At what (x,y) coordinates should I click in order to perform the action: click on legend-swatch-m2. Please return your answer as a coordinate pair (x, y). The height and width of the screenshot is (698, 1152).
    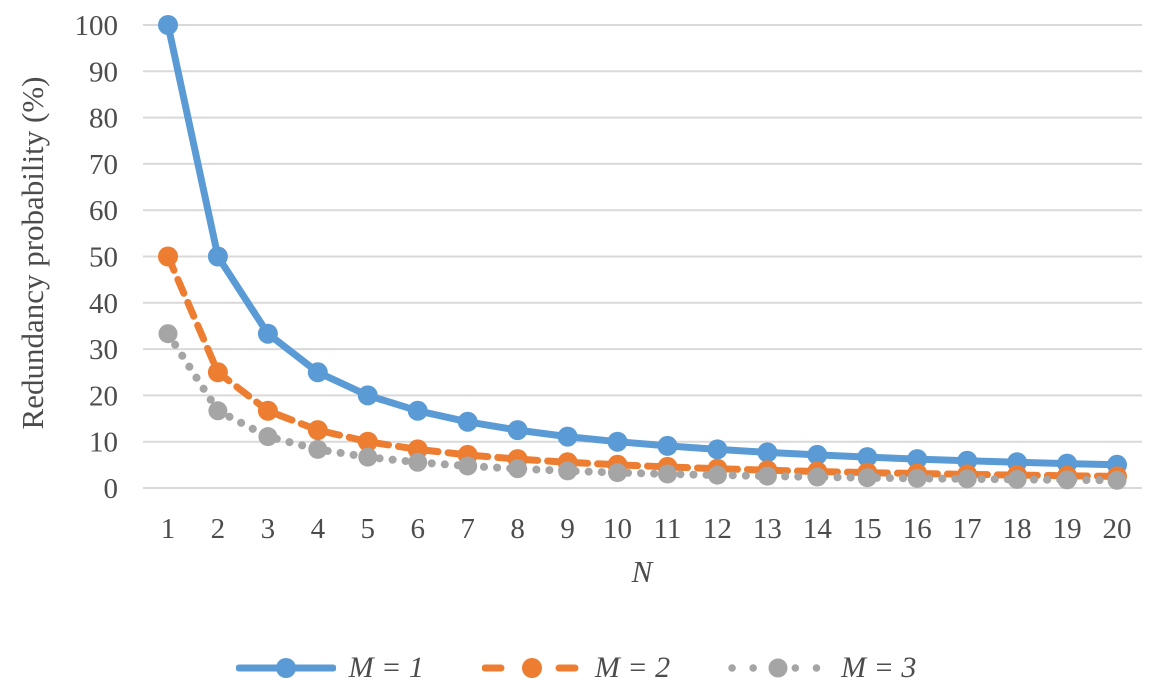
    Looking at the image, I should click on (531, 668).